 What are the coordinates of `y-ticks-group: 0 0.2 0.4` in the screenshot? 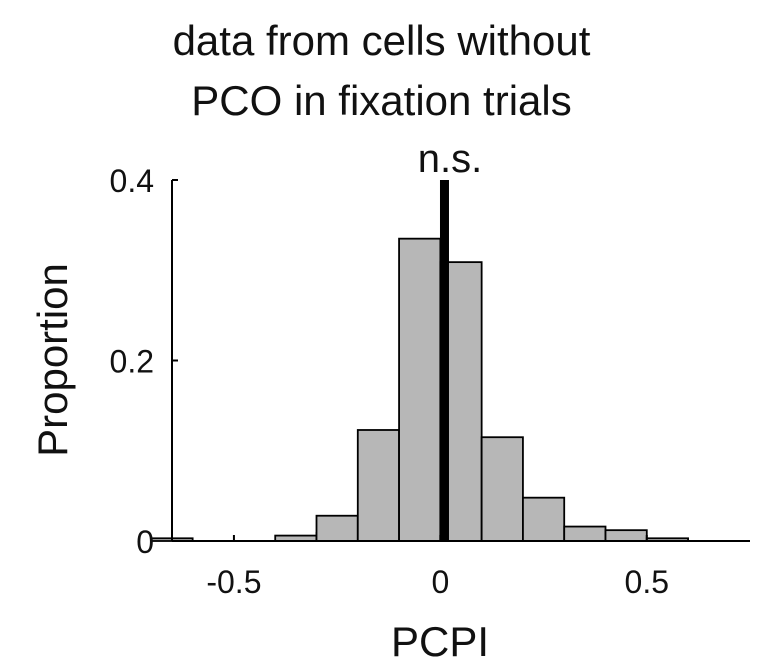 It's located at (144, 361).